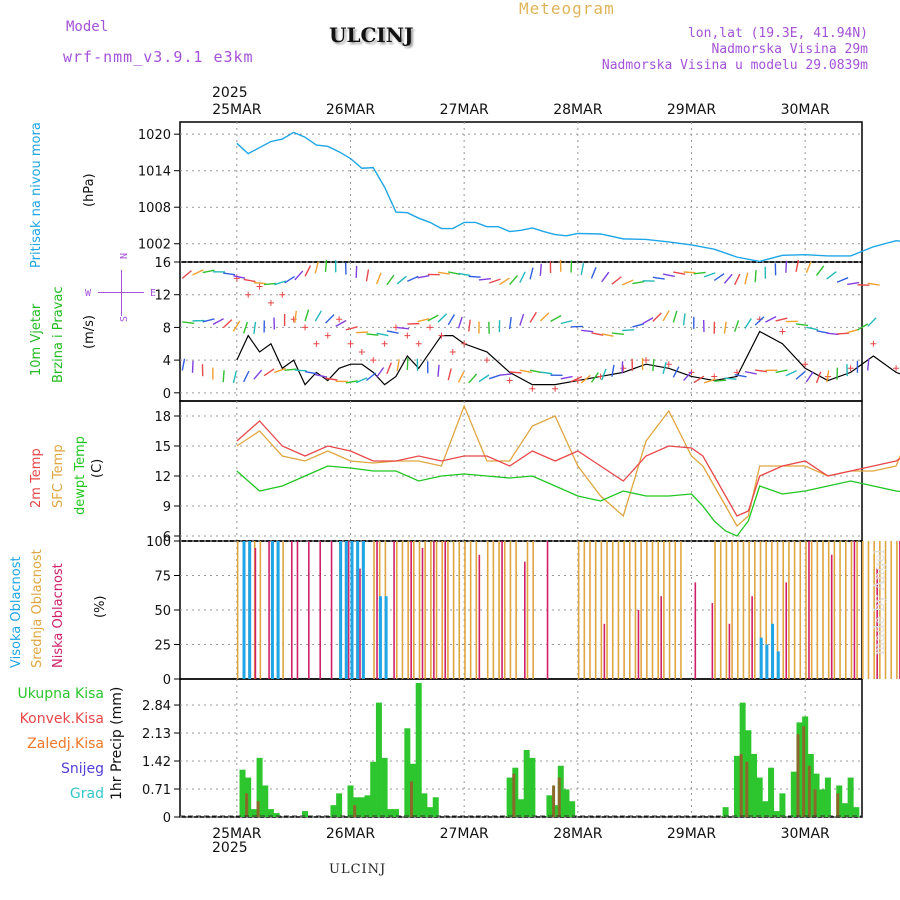 Image resolution: width=900 pixels, height=900 pixels. What do you see at coordinates (86, 794) in the screenshot?
I see `legend-graupel: Grad` at bounding box center [86, 794].